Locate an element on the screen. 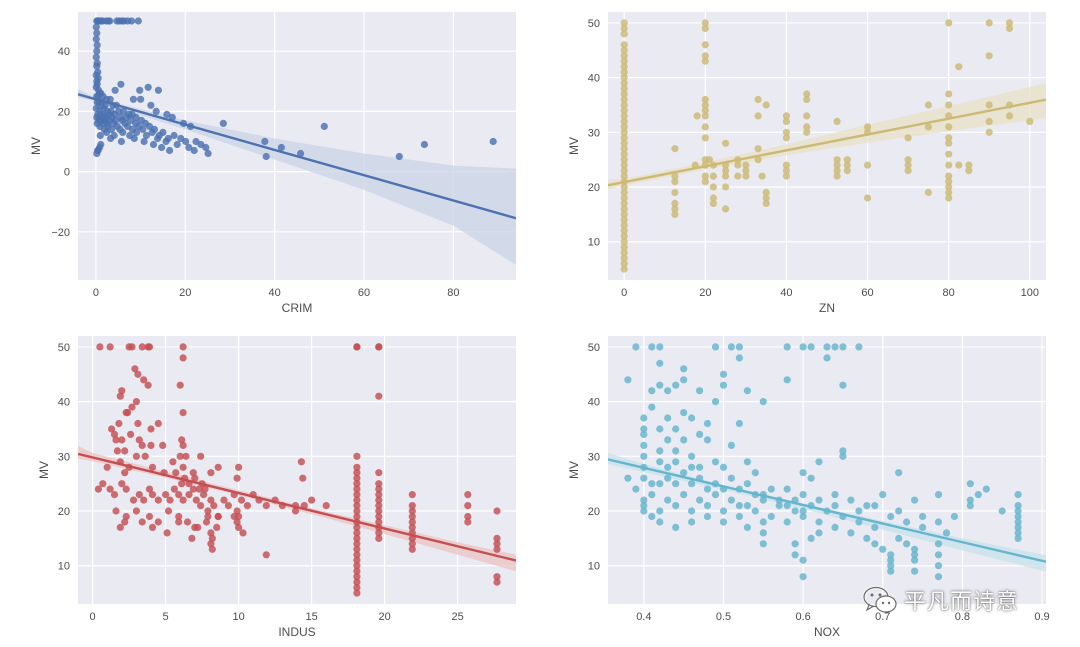 This screenshot has height=647, width=1080. y-tick-label: −20 is located at coordinates (60, 233).